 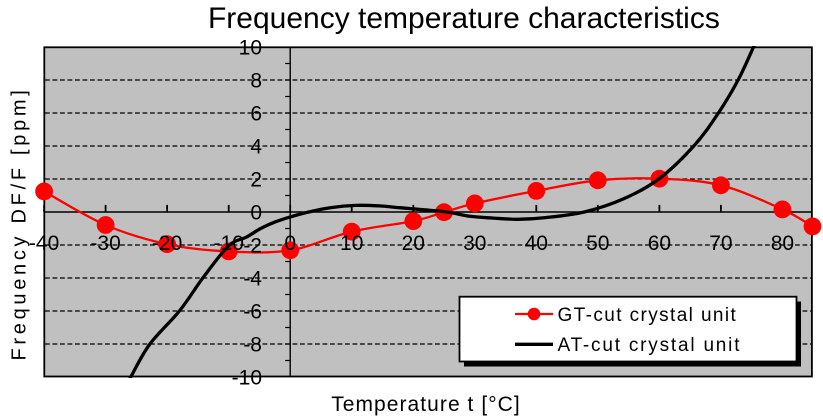 I want to click on svg-text: 60, so click(x=659, y=243).